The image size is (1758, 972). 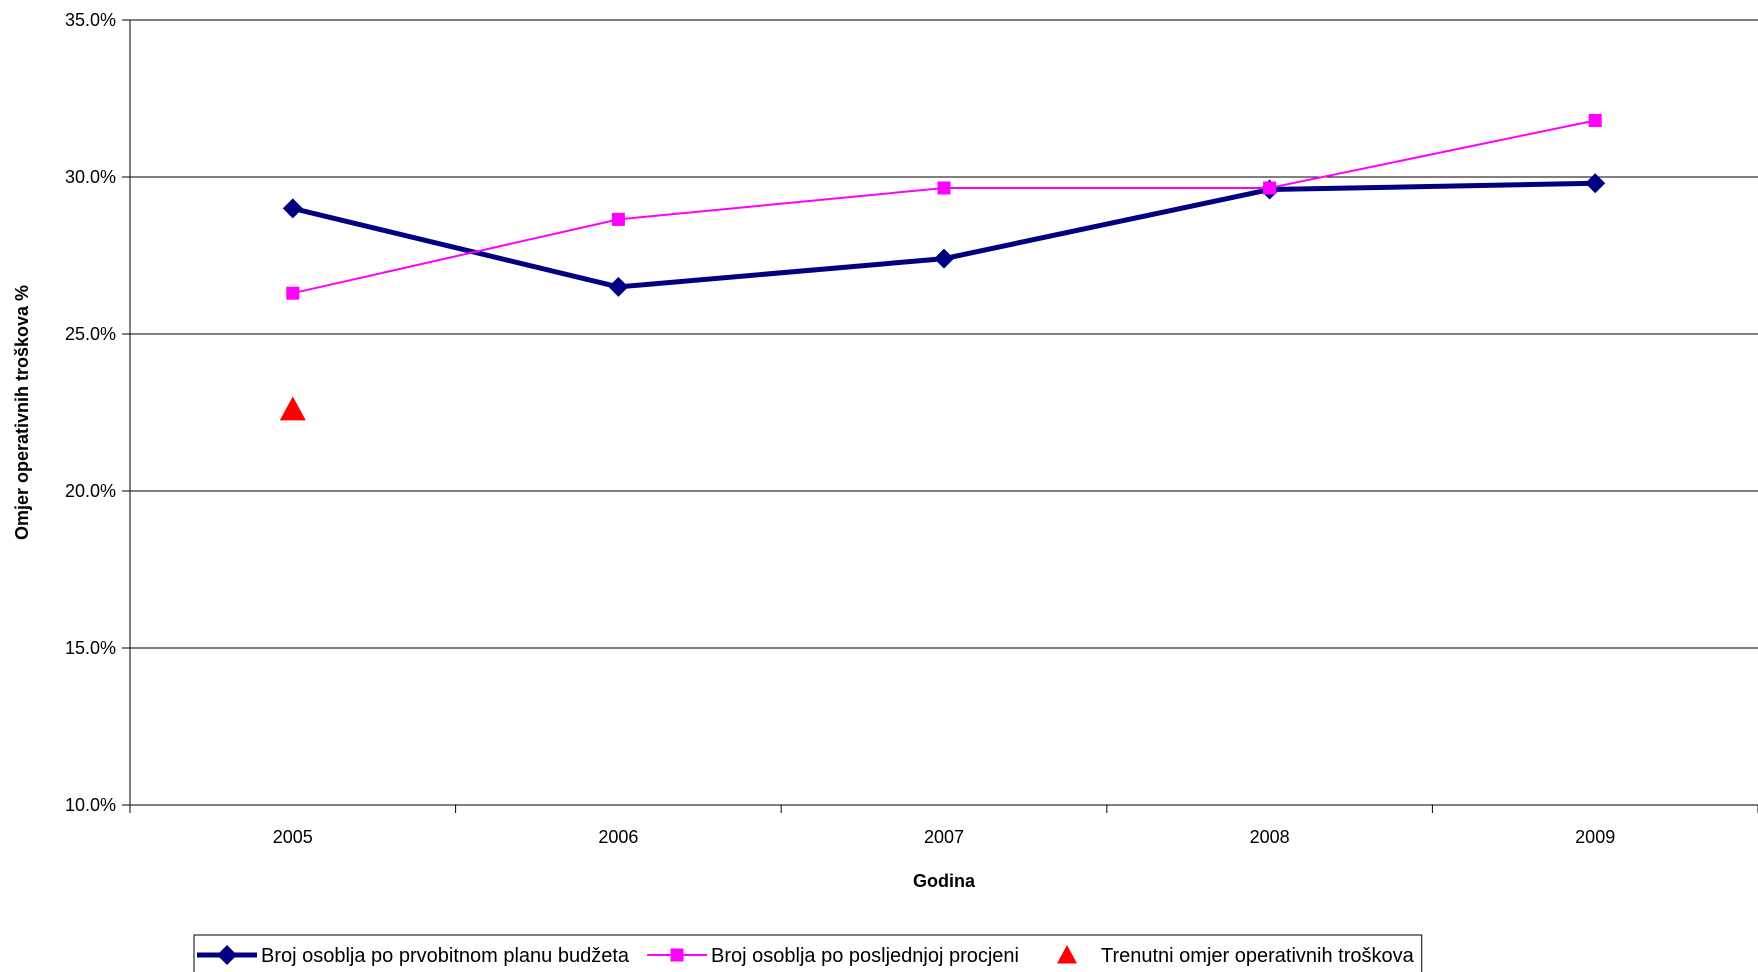 What do you see at coordinates (1270, 837) in the screenshot?
I see `x-tick-label: 2008` at bounding box center [1270, 837].